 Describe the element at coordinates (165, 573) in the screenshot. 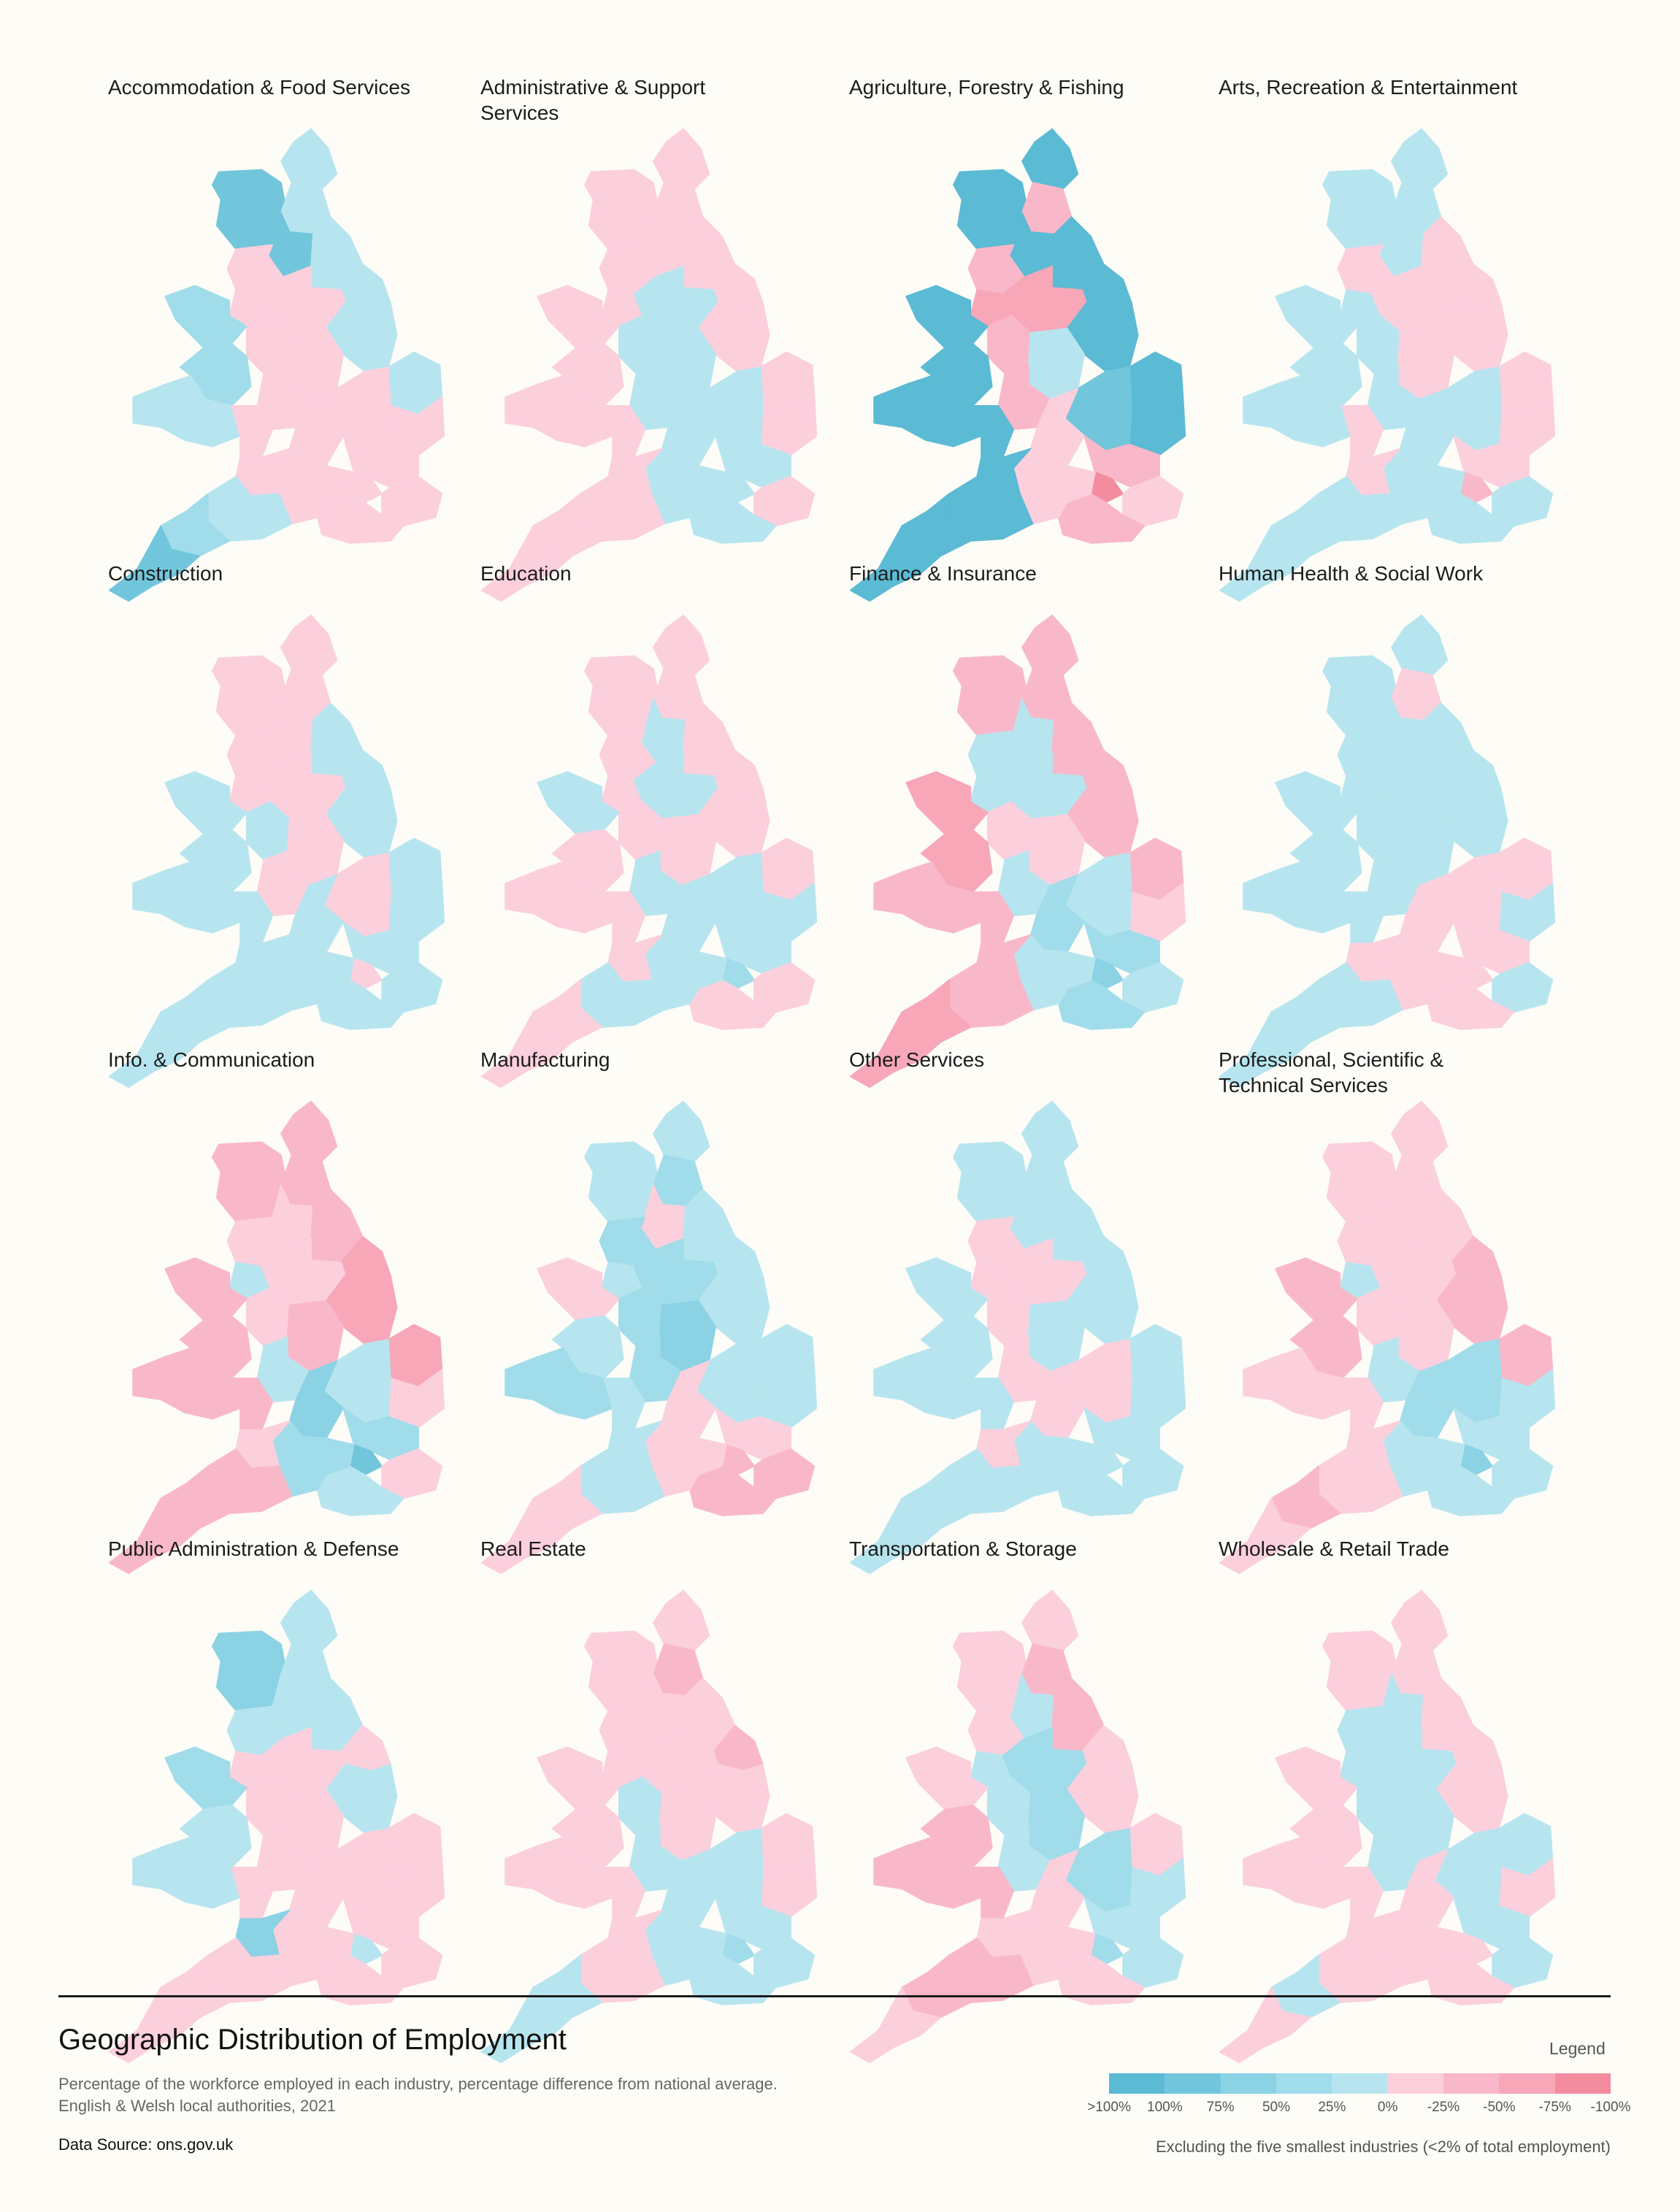

I see `panel-title: Construction` at that location.